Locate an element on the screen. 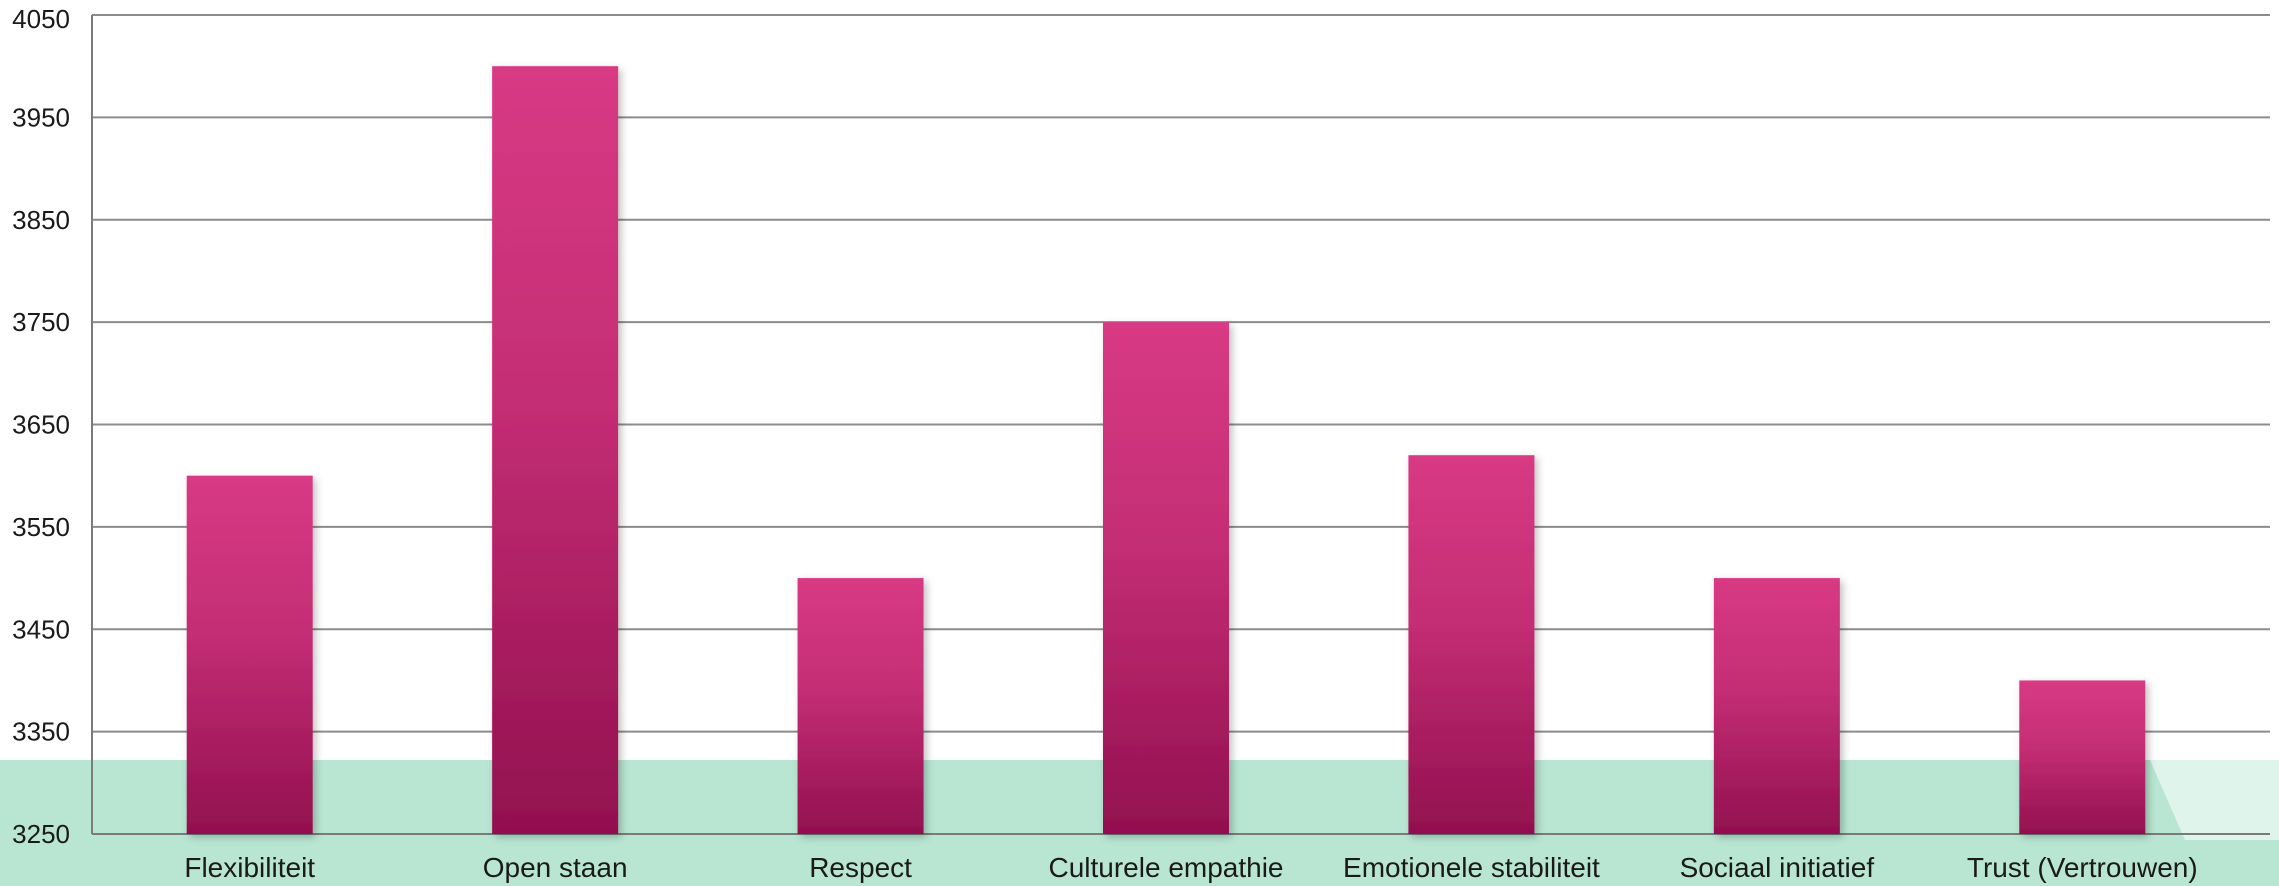 Image resolution: width=2279 pixels, height=886 pixels. y-tick-label: 3950 is located at coordinates (41, 117).